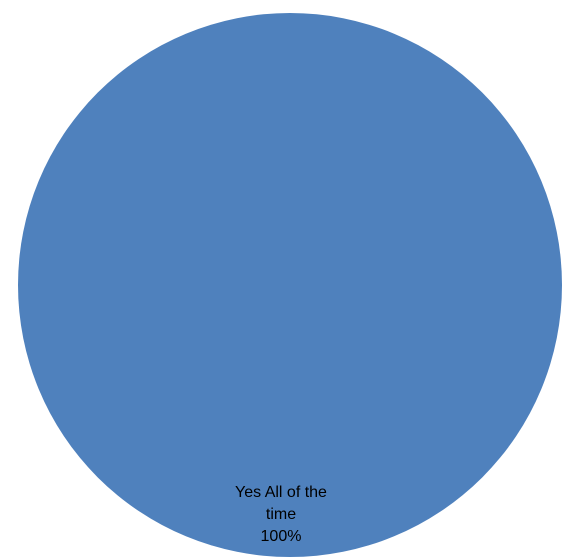 The width and height of the screenshot is (562, 558). I want to click on pie-slice-percent: 100%, so click(281, 536).